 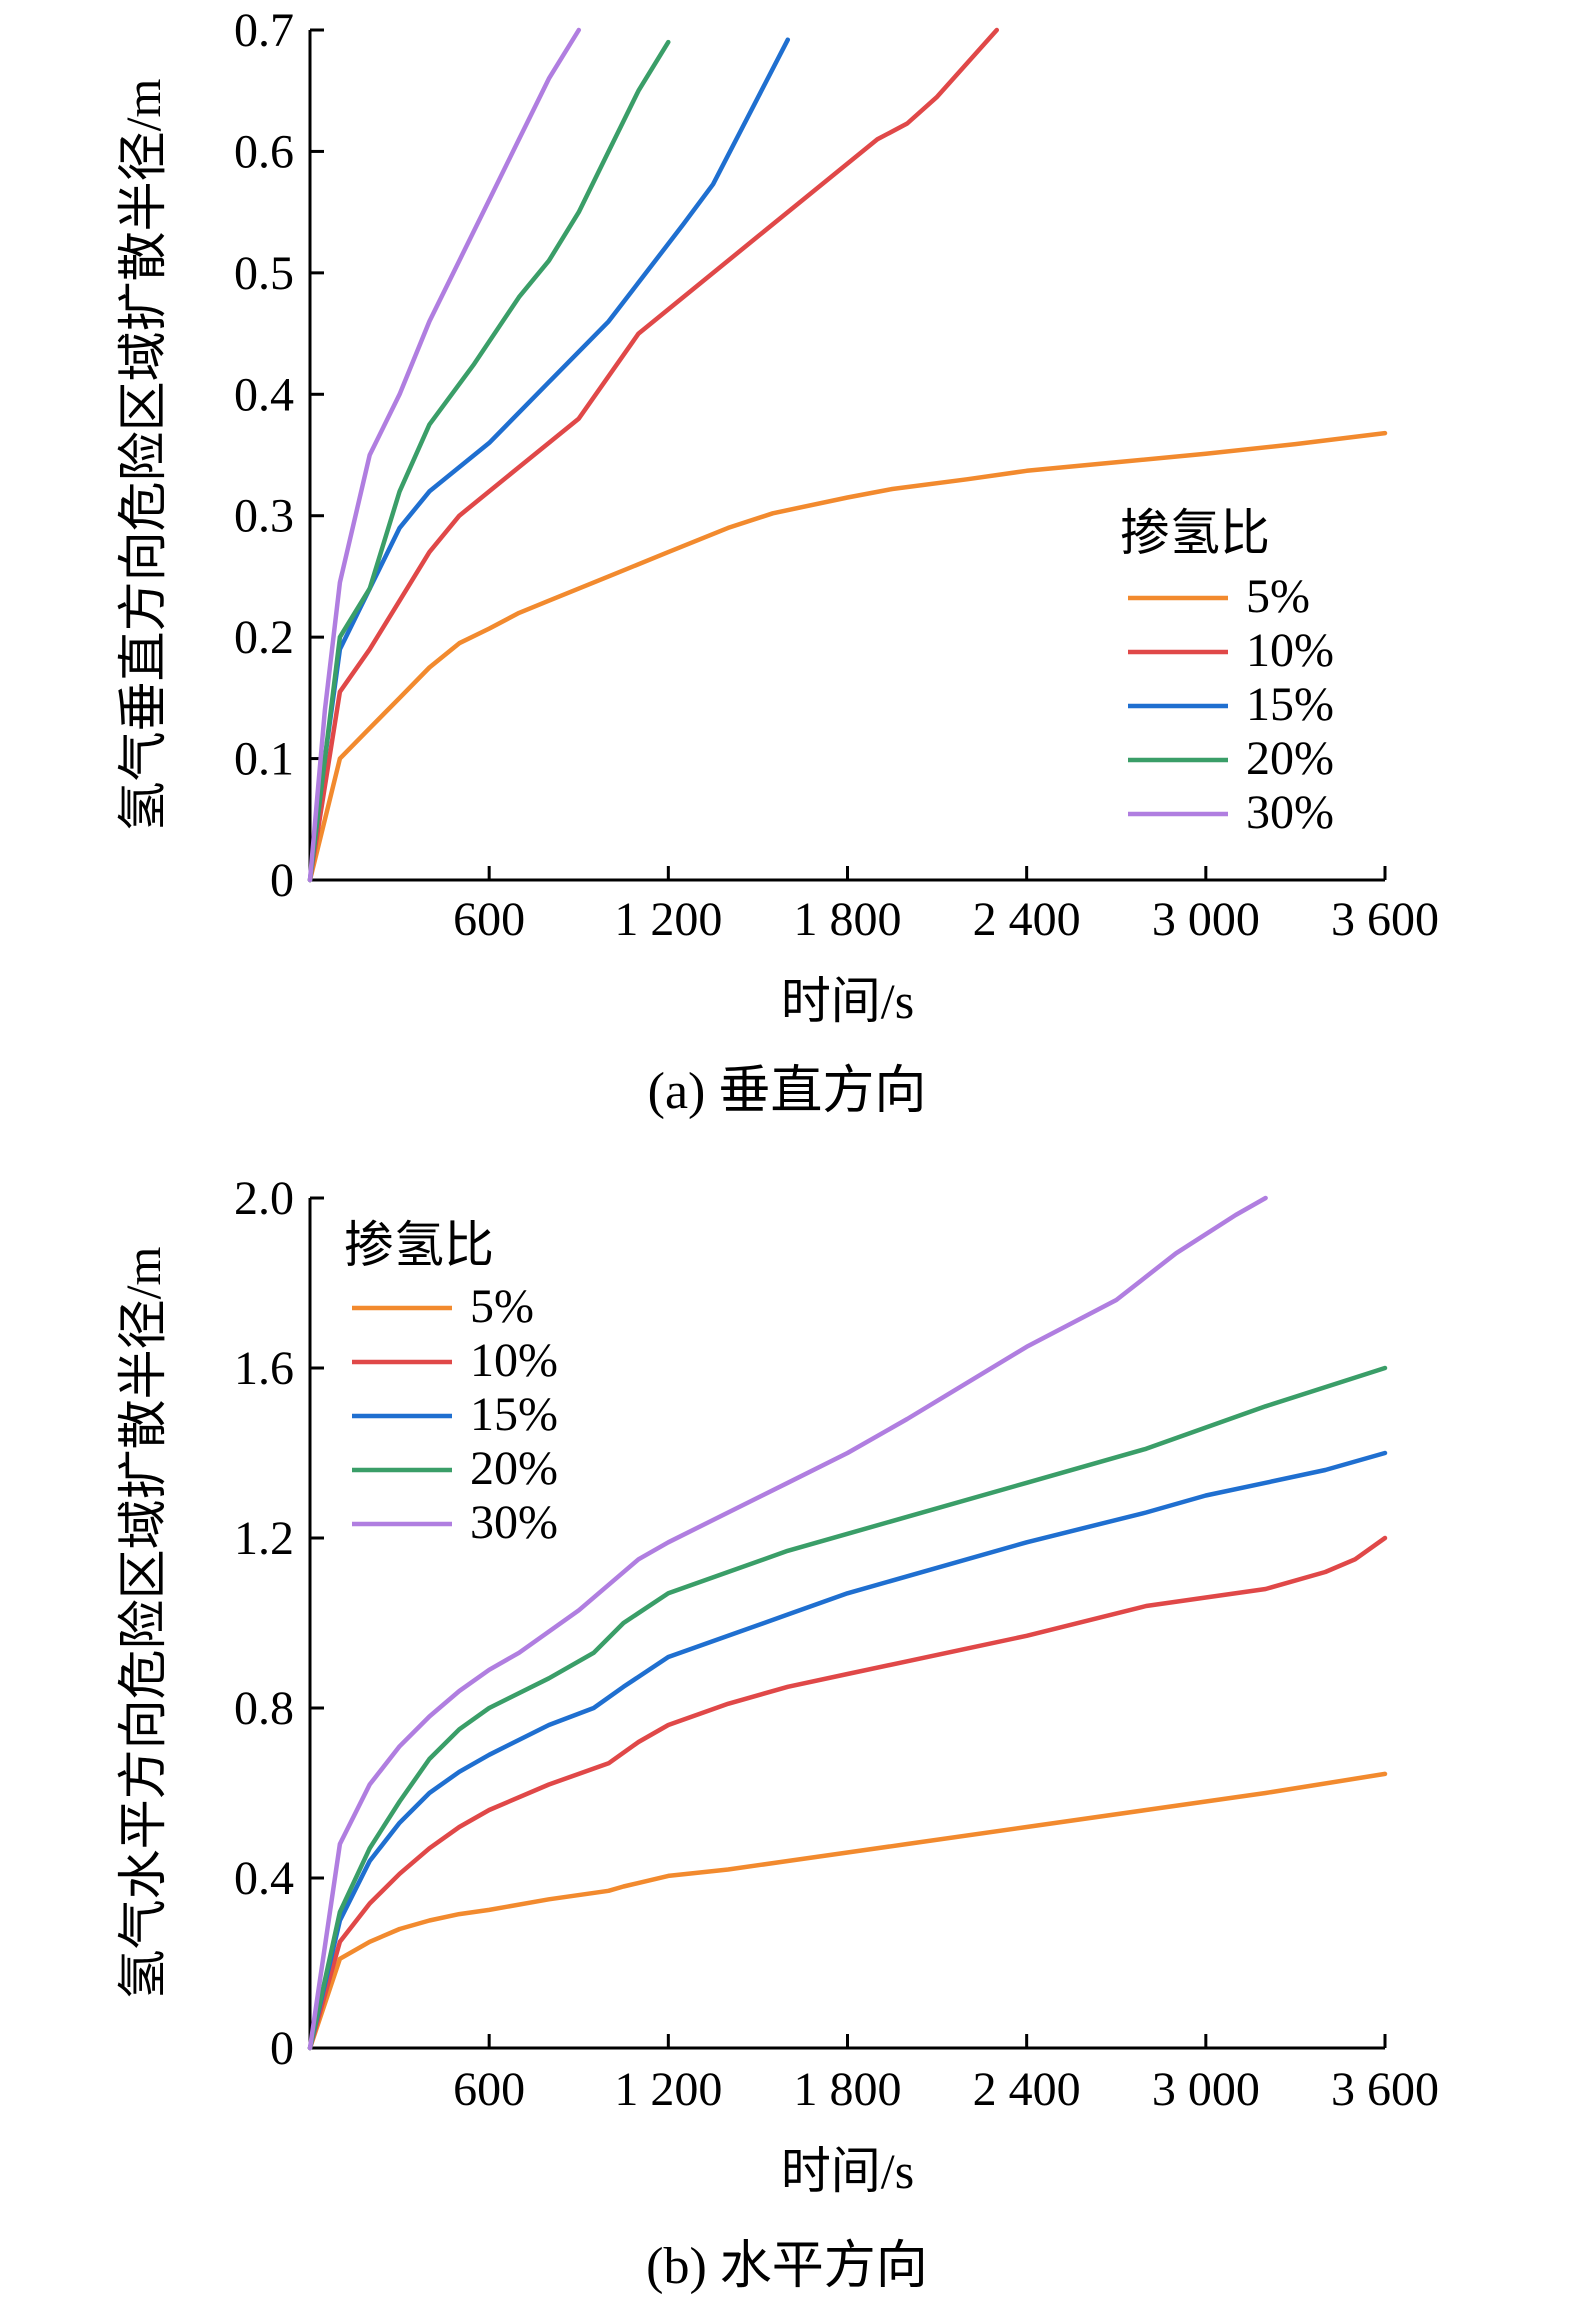 What do you see at coordinates (264, 1198) in the screenshot?
I see `y-tick-label: 2.0` at bounding box center [264, 1198].